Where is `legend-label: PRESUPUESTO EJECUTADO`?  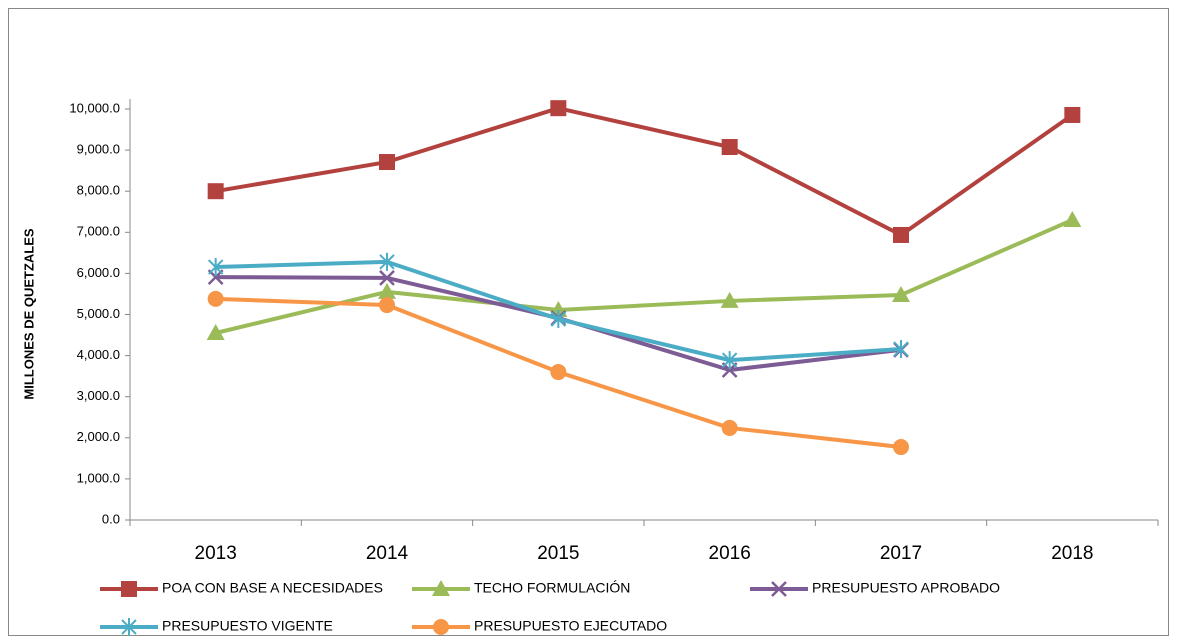
legend-label: PRESUPUESTO EJECUTADO is located at coordinates (570, 626).